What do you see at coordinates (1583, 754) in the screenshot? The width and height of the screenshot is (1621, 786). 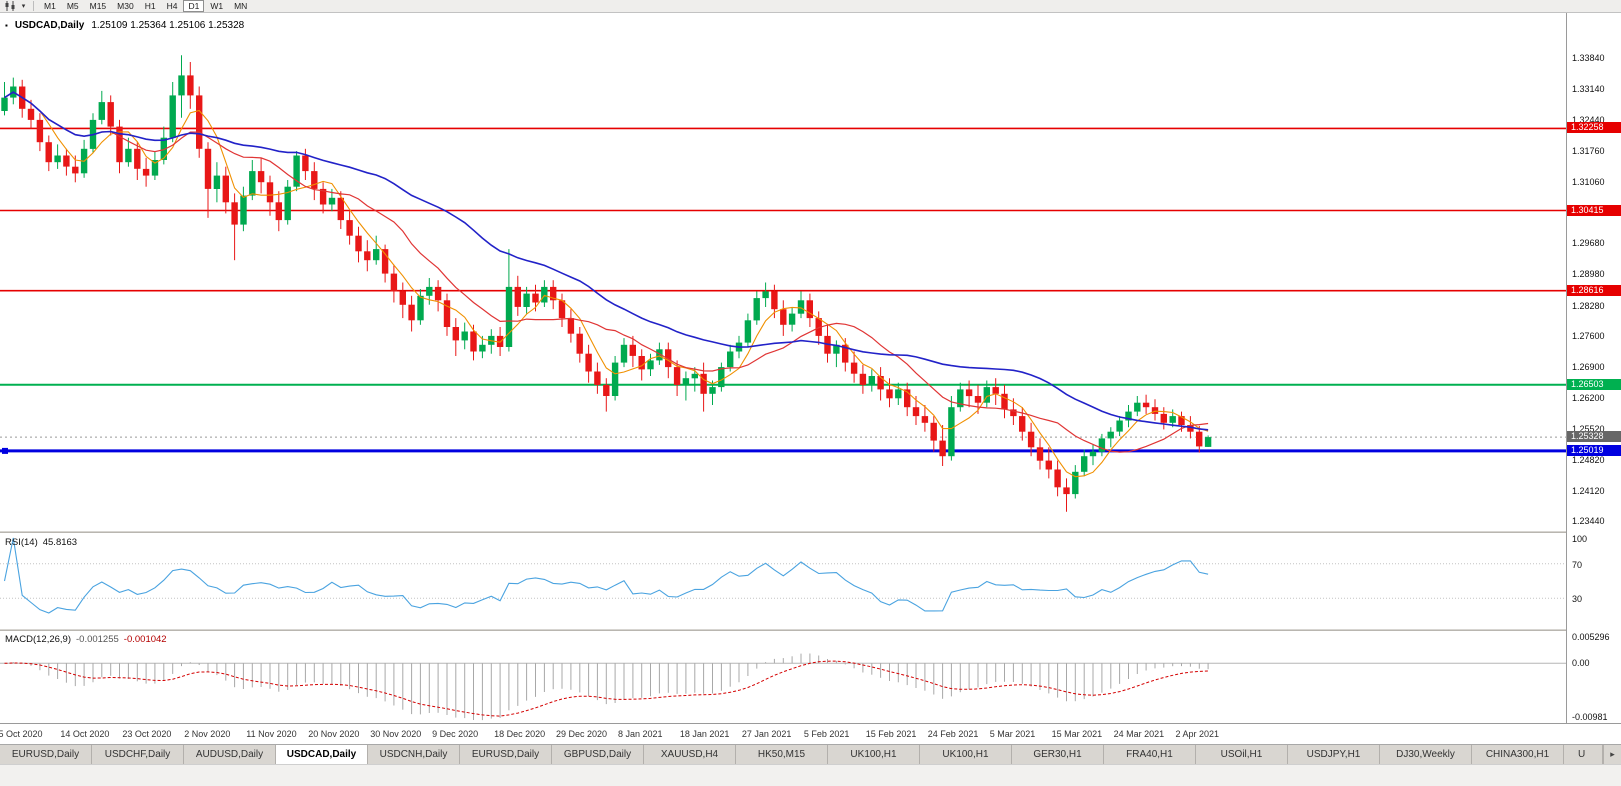 I see `chart-tab-u: U` at bounding box center [1583, 754].